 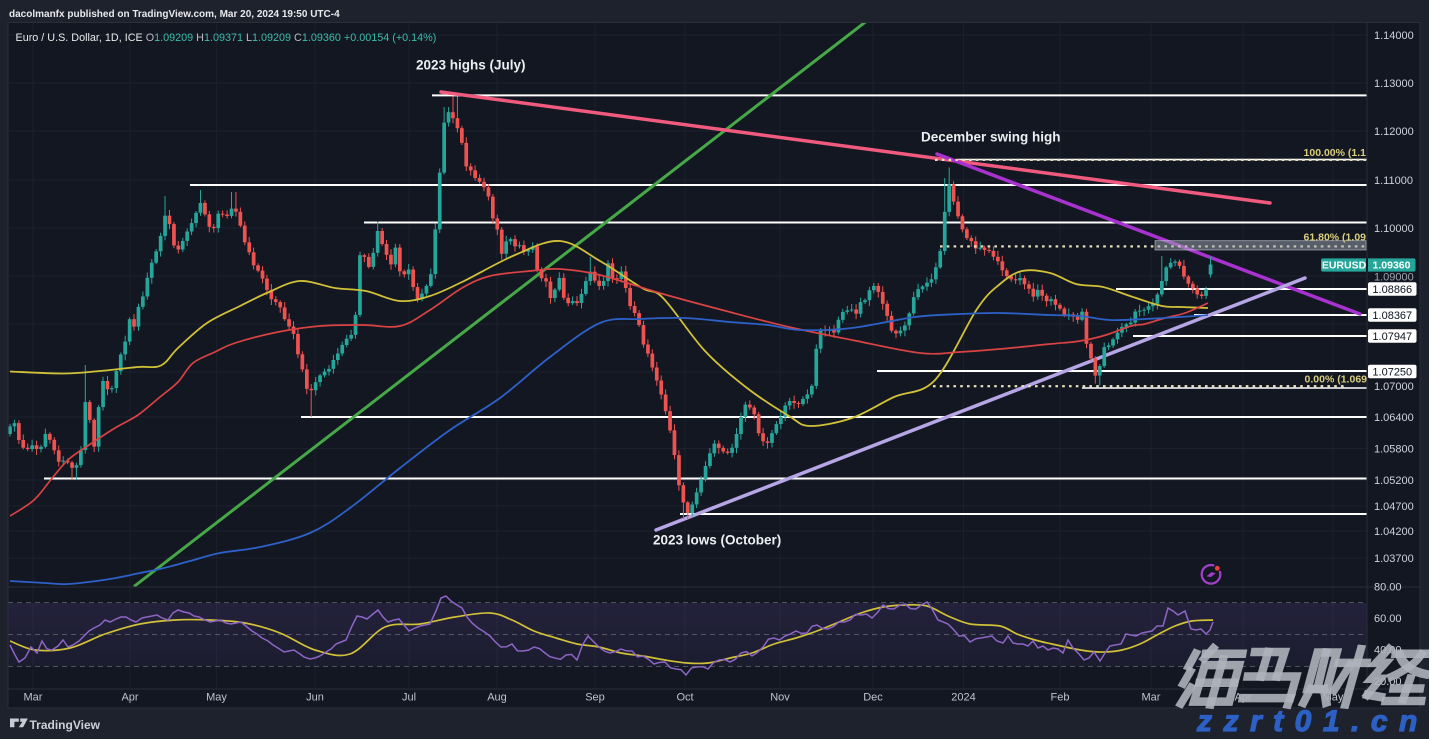 What do you see at coordinates (1394, 277) in the screenshot?
I see `svg-text: 1.09000` at bounding box center [1394, 277].